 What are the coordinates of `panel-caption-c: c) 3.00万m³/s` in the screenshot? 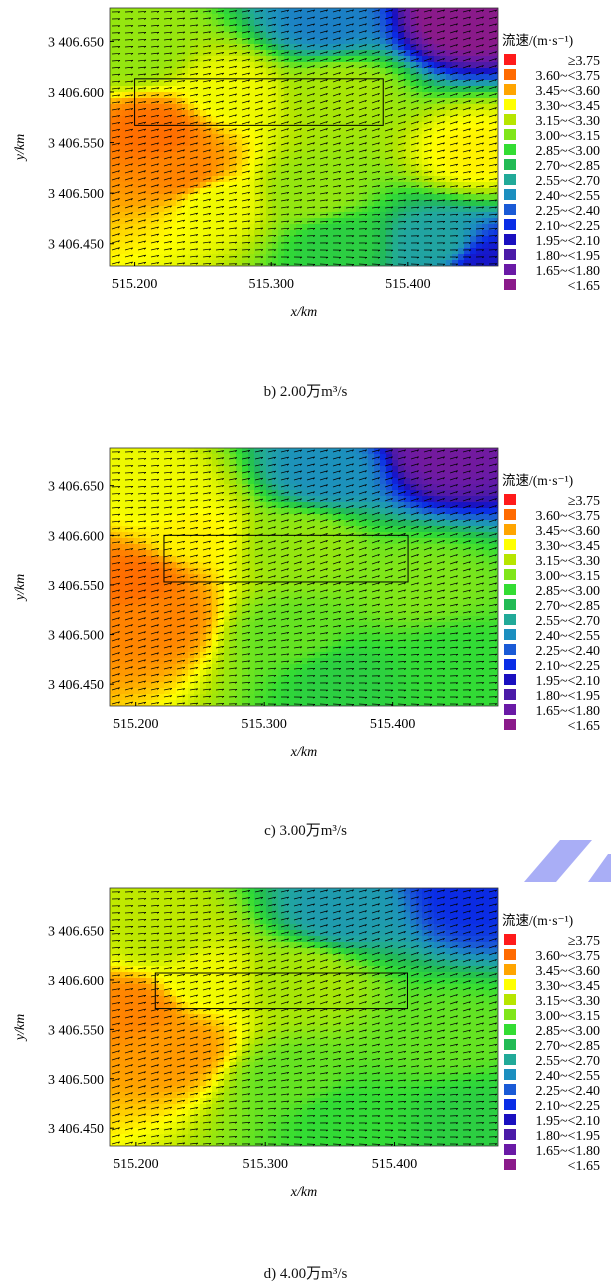 It's located at (305, 829).